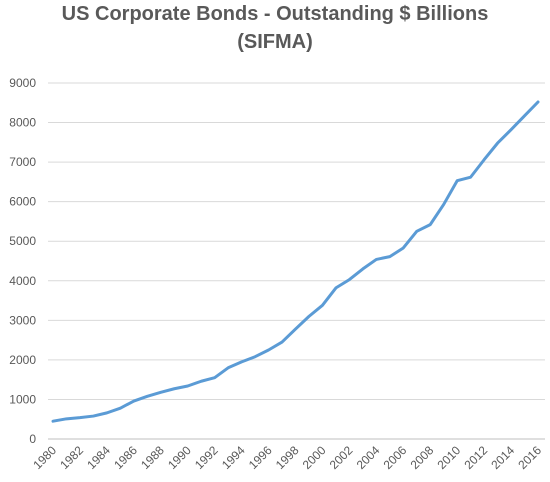  I want to click on x-tick-label: 1990, so click(179, 457).